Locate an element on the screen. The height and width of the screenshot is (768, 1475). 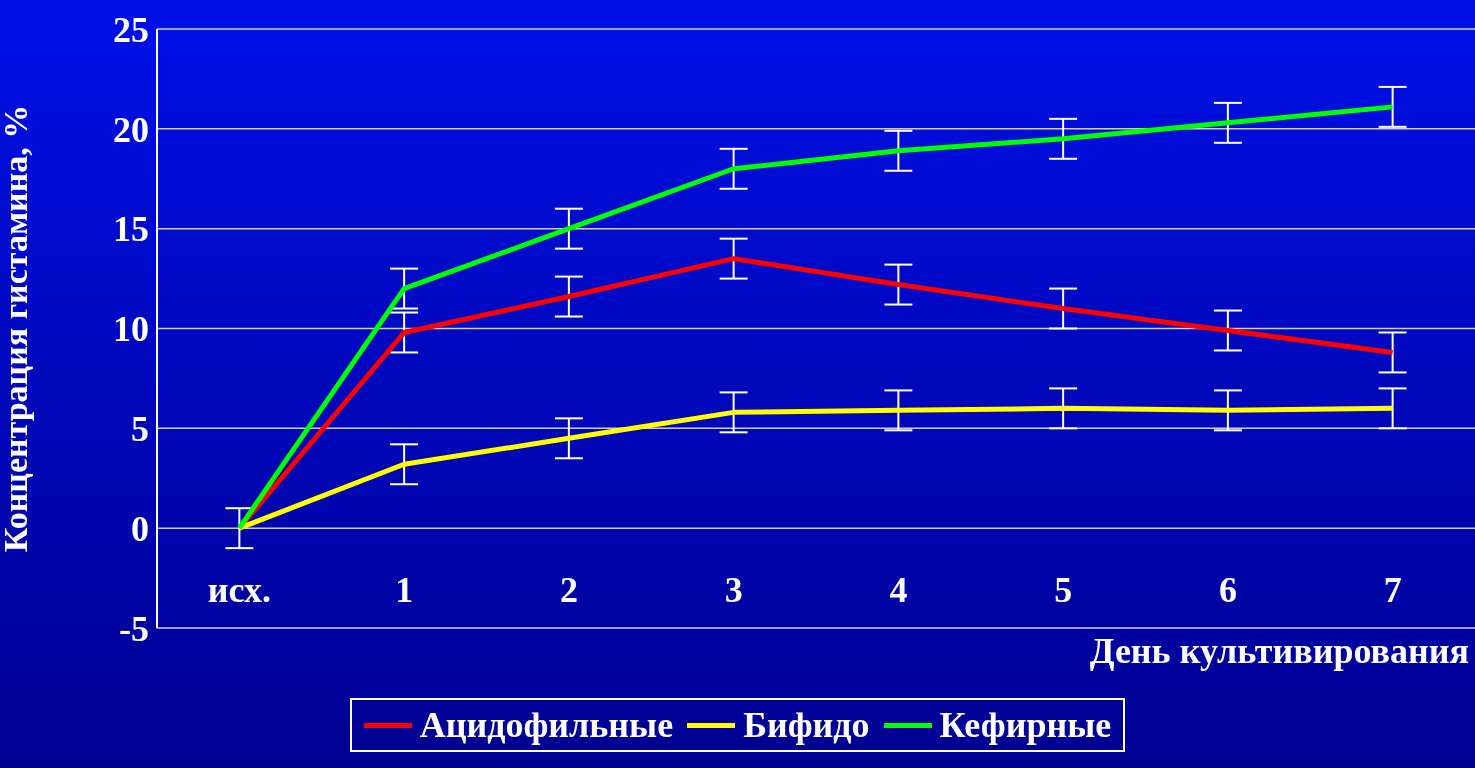
legend-label: Бифидо is located at coordinates (806, 725).